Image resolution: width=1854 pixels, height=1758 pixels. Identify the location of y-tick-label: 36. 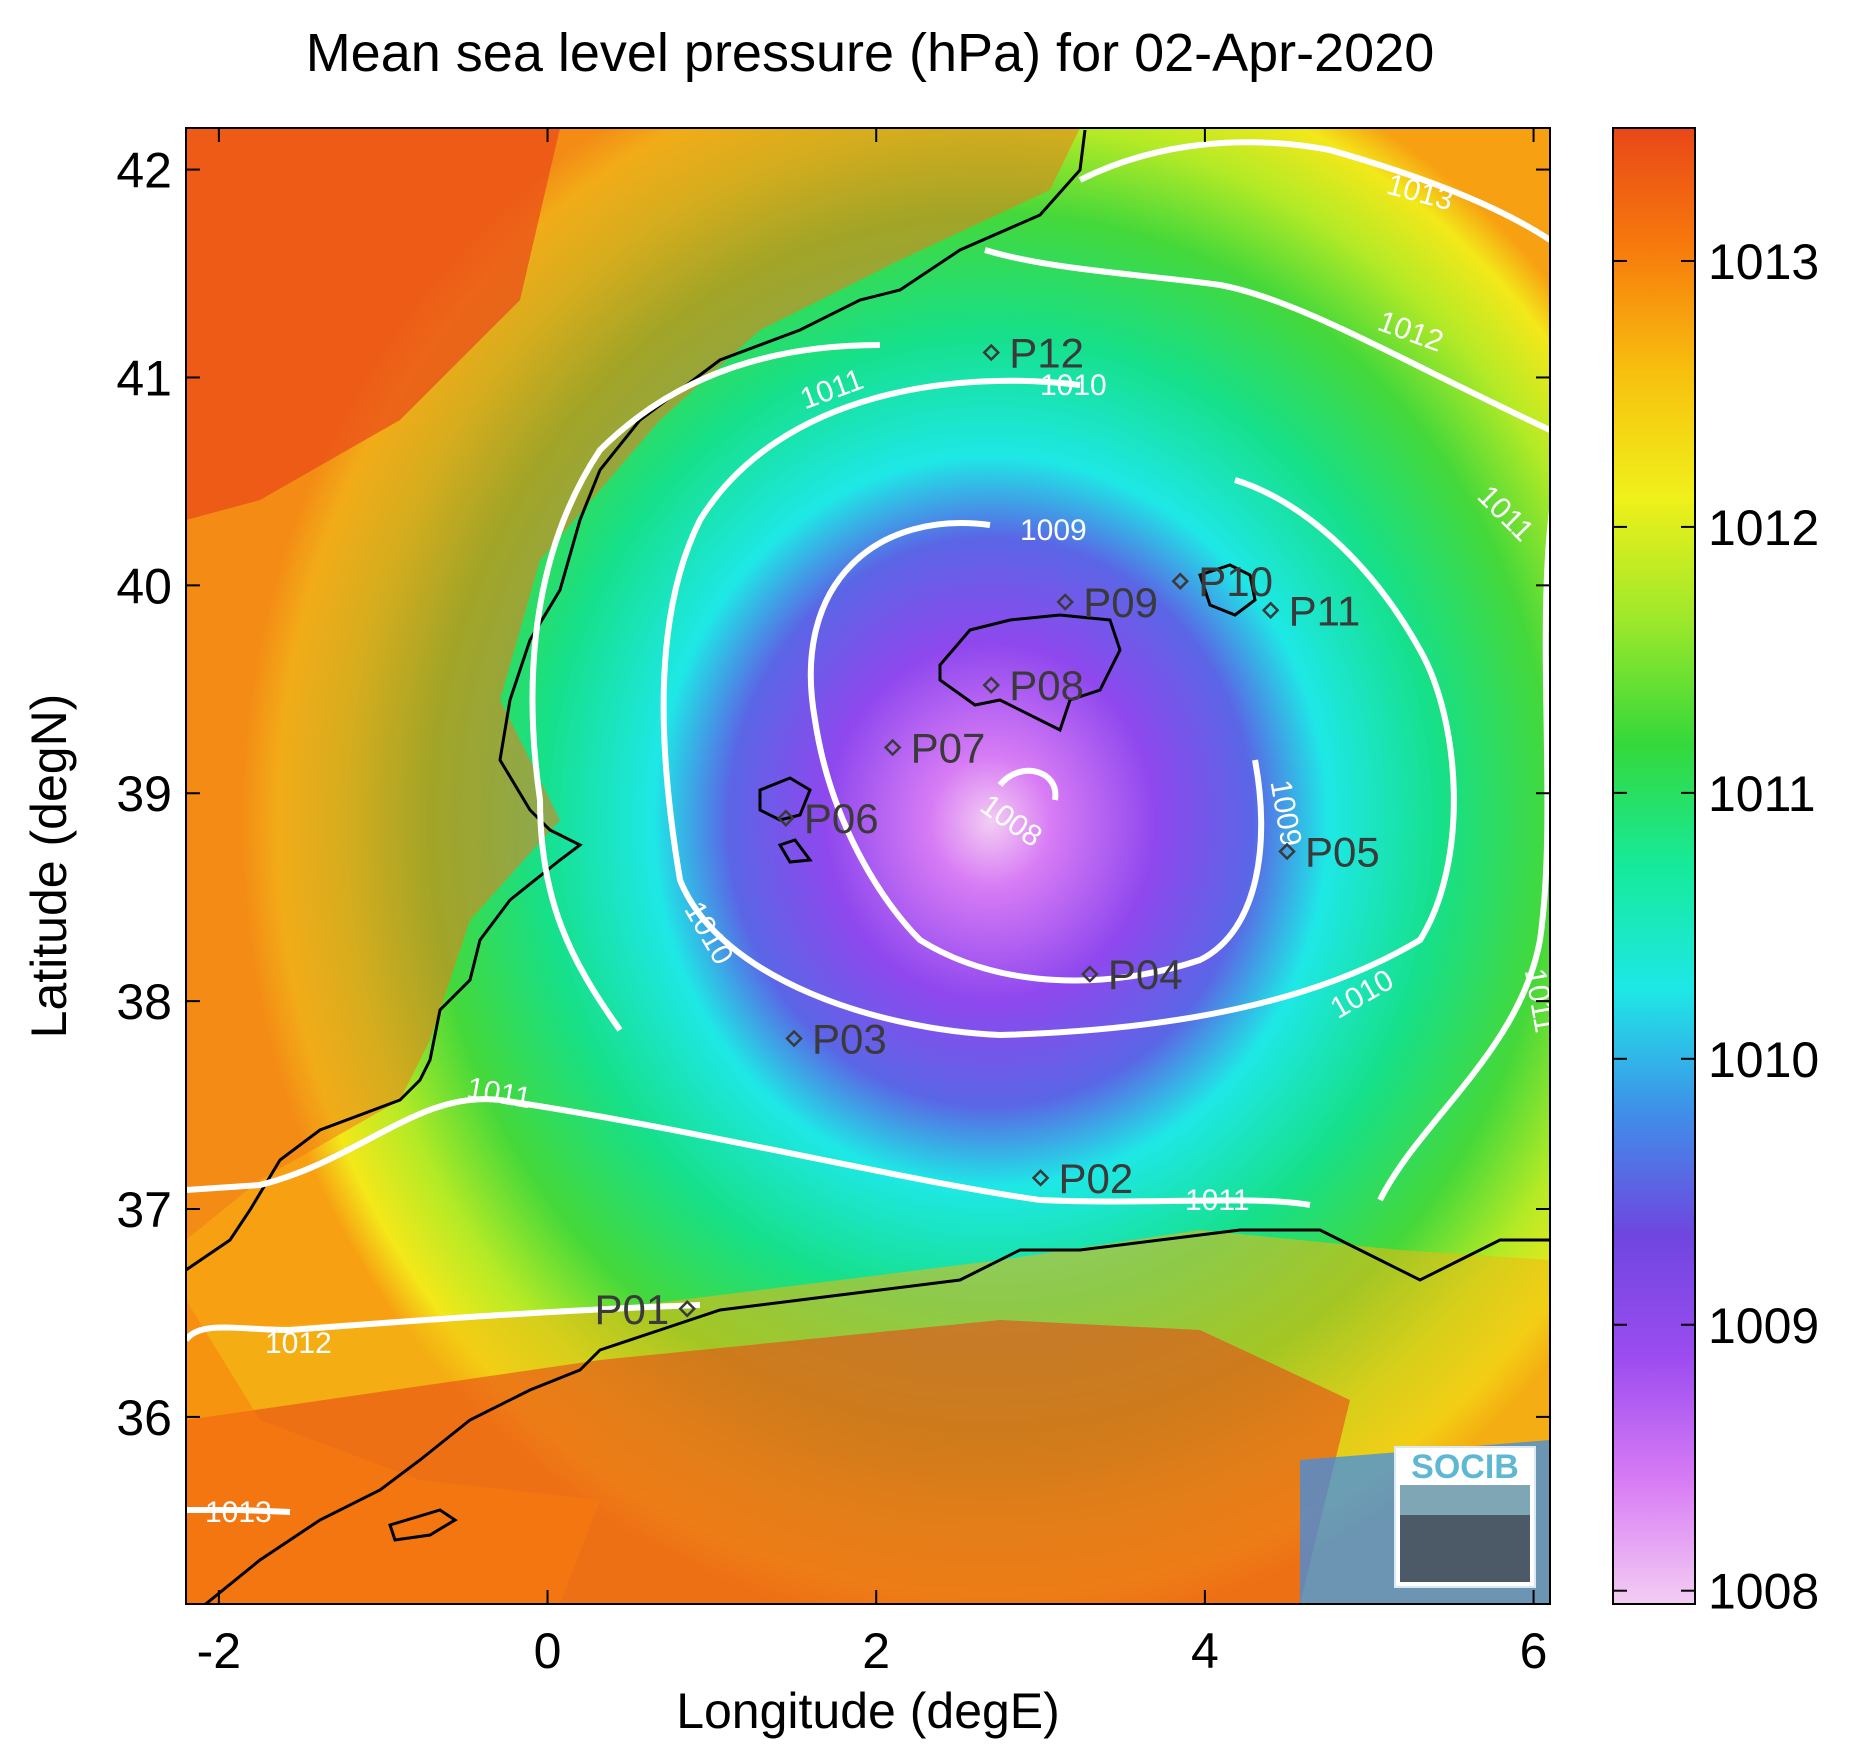
(144, 1418).